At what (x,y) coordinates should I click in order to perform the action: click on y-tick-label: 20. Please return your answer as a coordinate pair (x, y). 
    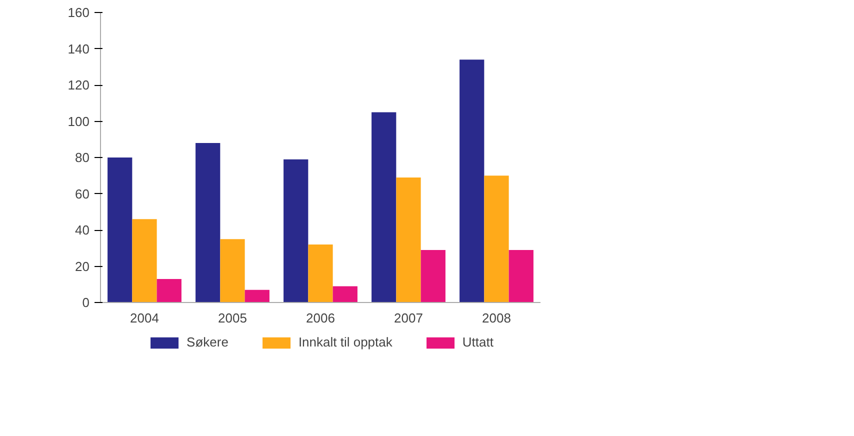
    Looking at the image, I should click on (82, 266).